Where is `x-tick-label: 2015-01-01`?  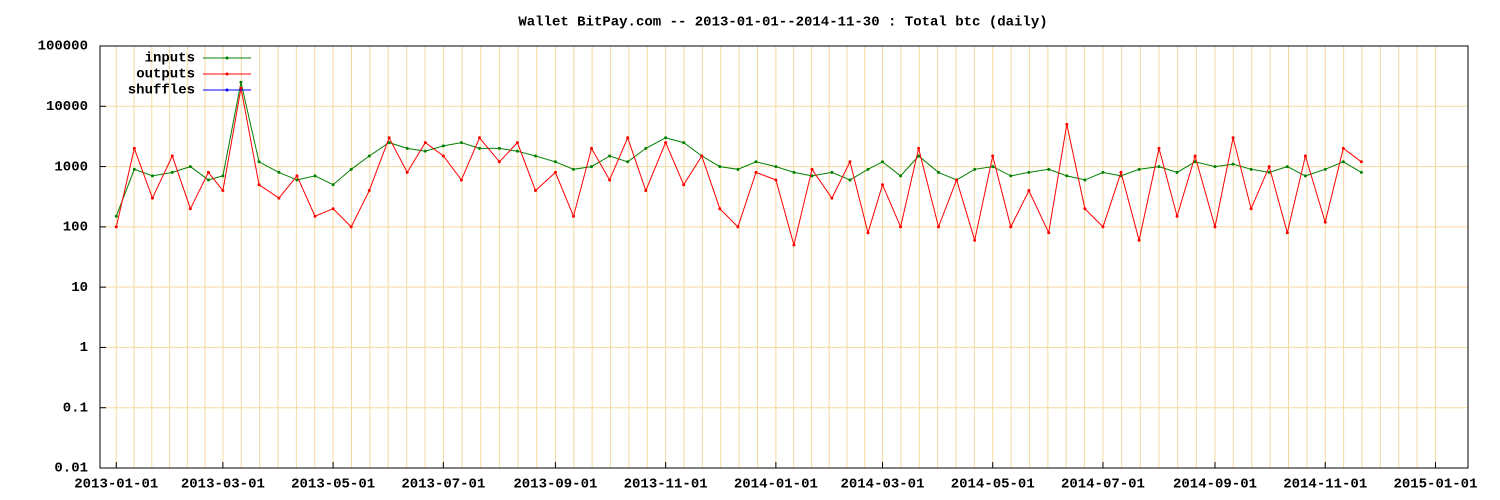 x-tick-label: 2015-01-01 is located at coordinates (1435, 485).